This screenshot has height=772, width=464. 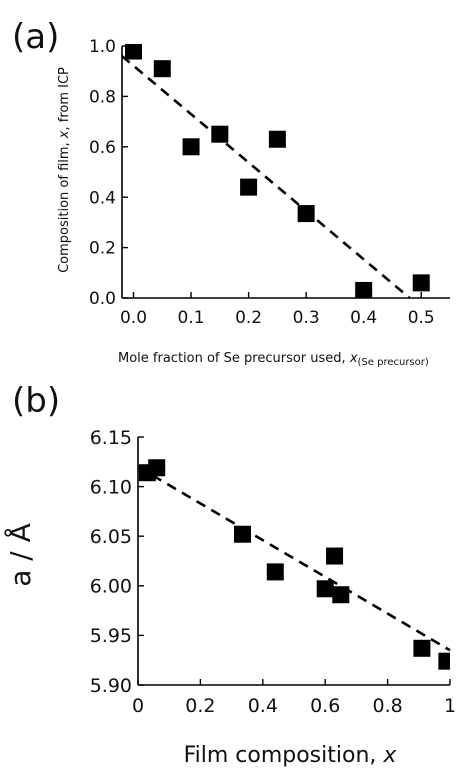 I want to click on y-tick-label: 6.15, so click(x=111, y=438).